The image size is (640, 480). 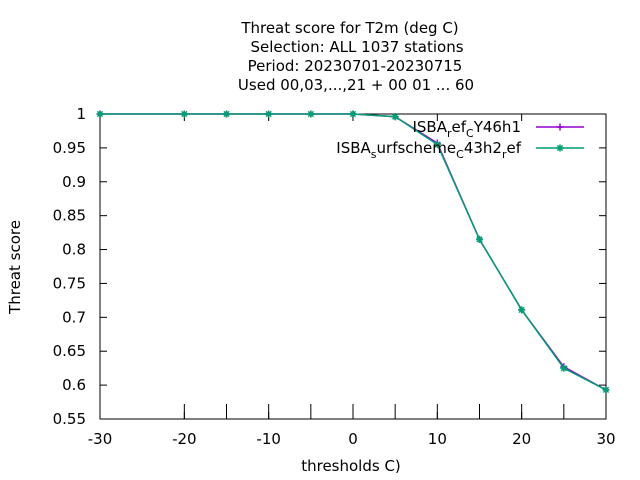 What do you see at coordinates (353, 439) in the screenshot?
I see `x-tick-label: 0` at bounding box center [353, 439].